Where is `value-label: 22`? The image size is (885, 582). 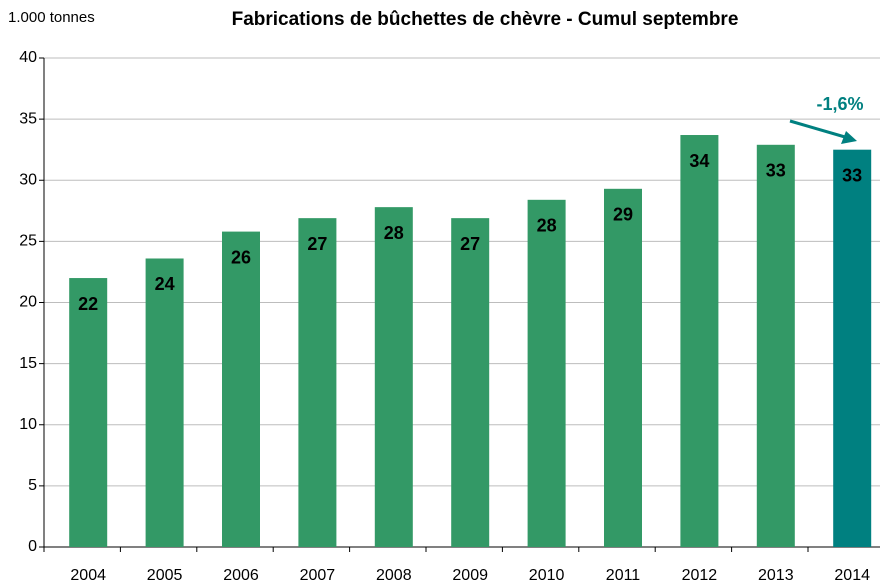 value-label: 22 is located at coordinates (88, 304).